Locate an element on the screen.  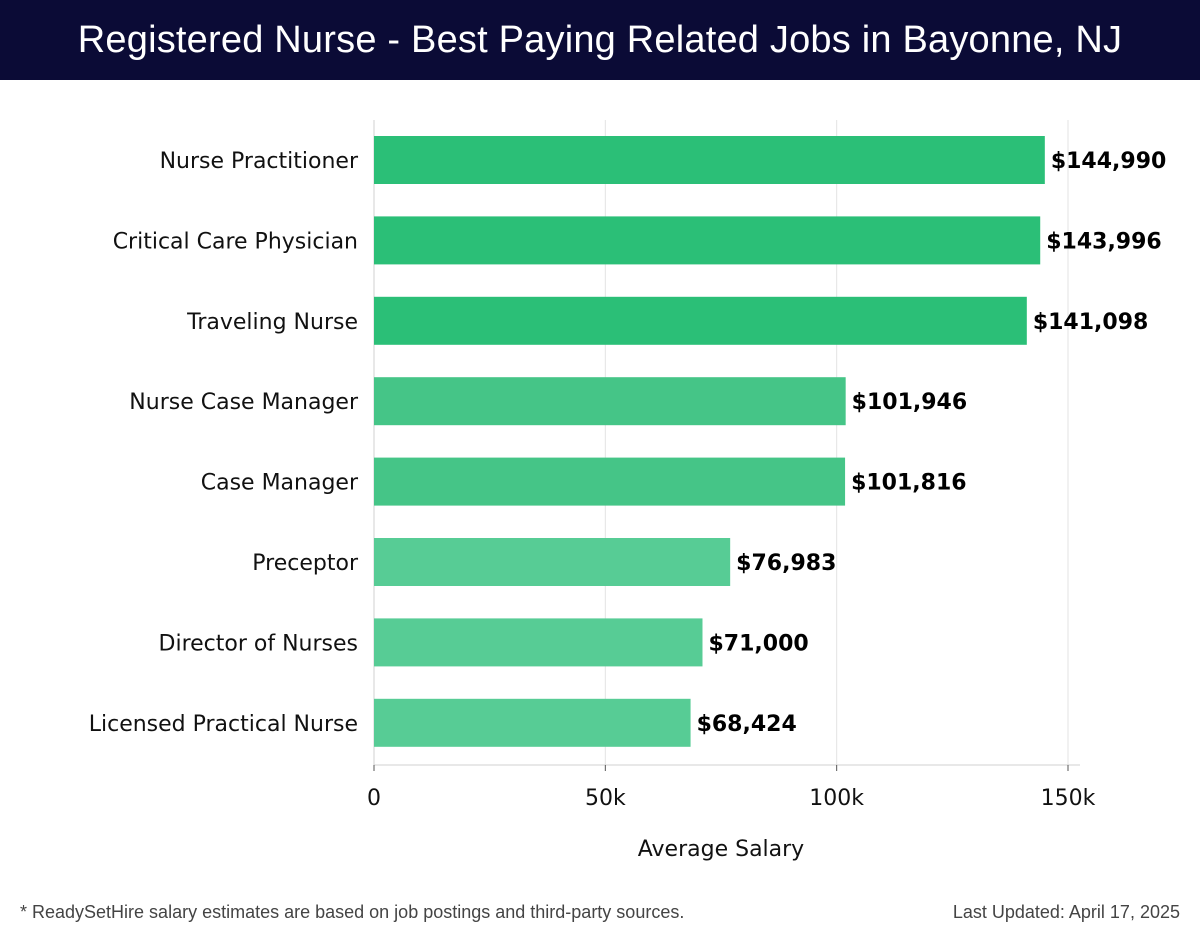
x-tick-label: 150k is located at coordinates (1068, 798).